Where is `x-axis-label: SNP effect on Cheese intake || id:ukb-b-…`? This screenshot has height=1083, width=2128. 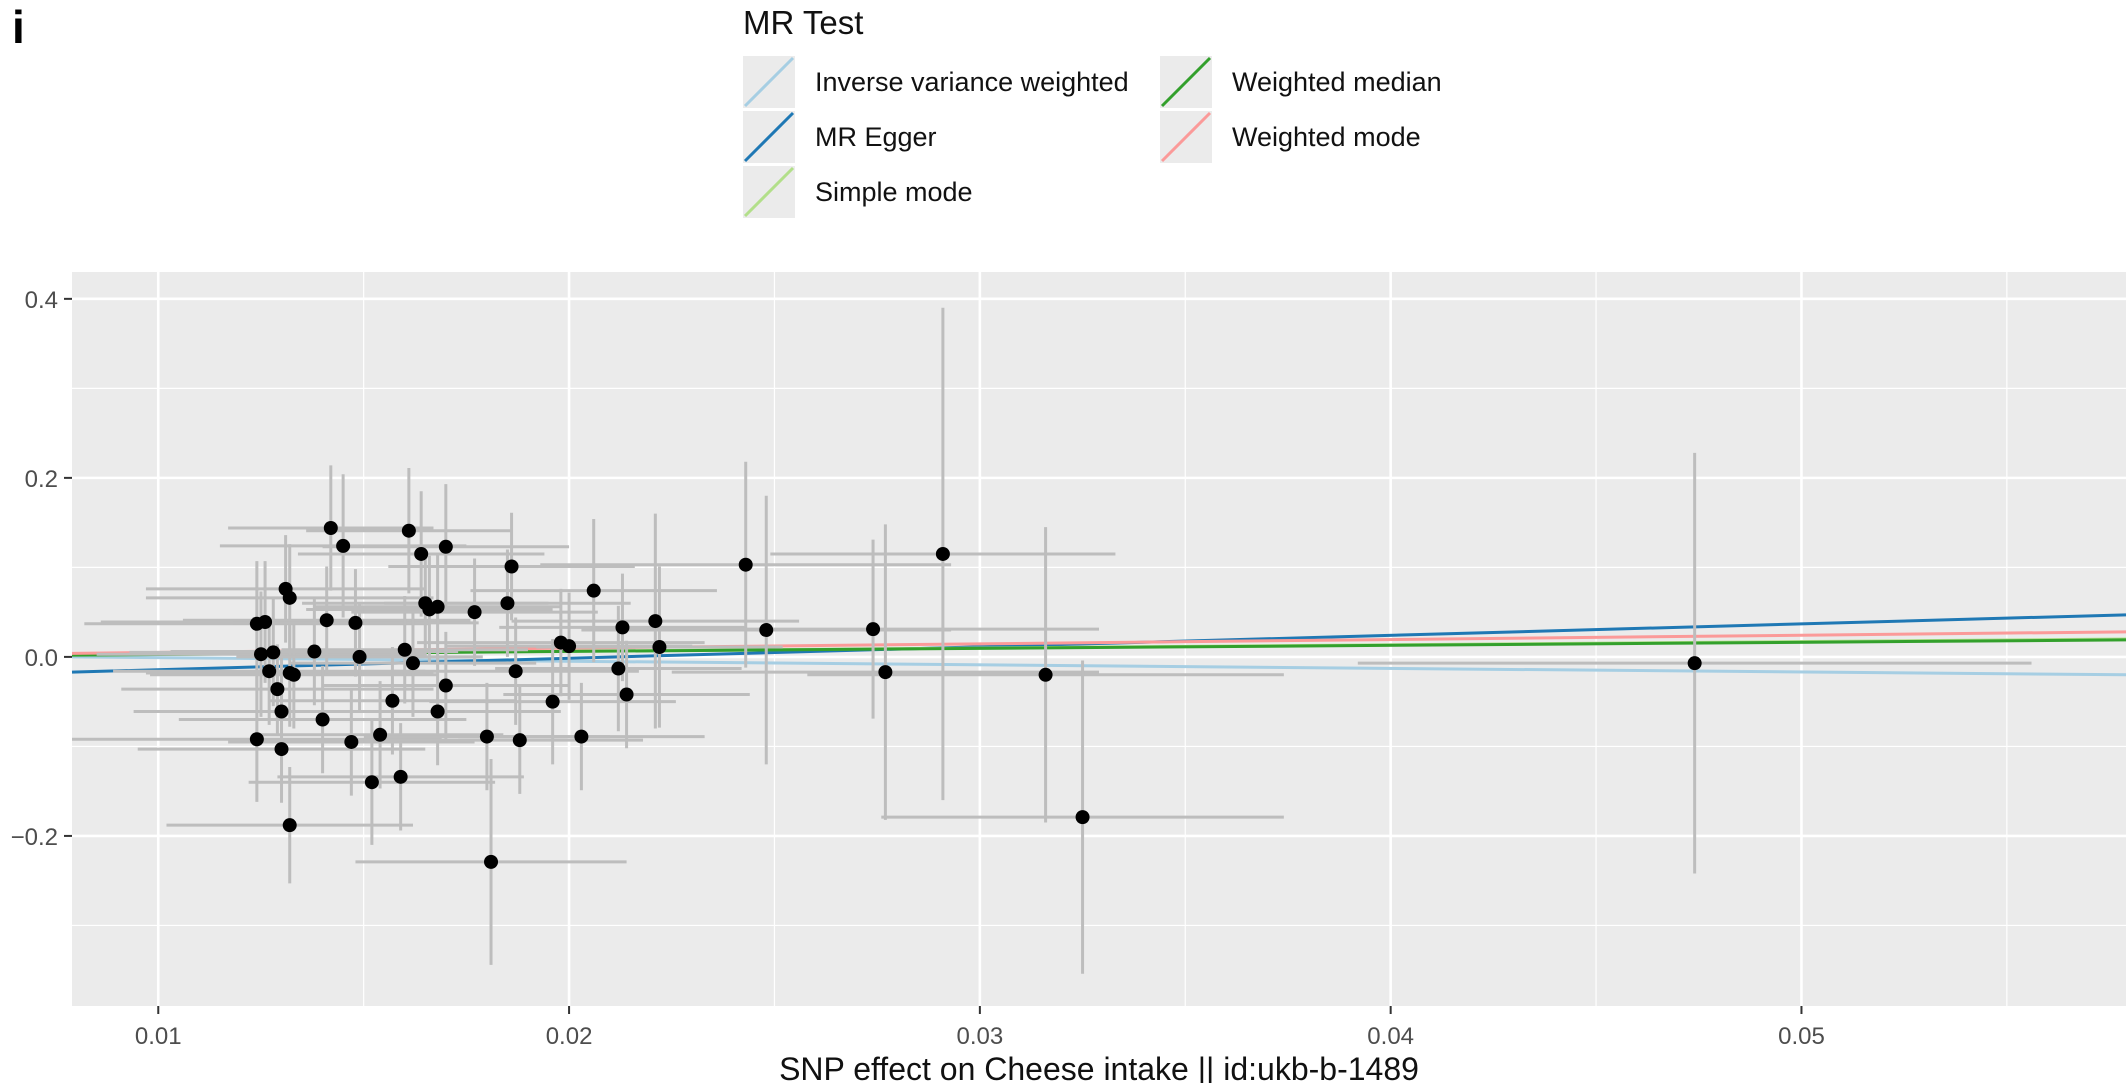 x-axis-label: SNP effect on Cheese intake || id:ukb-b-… is located at coordinates (1099, 1067).